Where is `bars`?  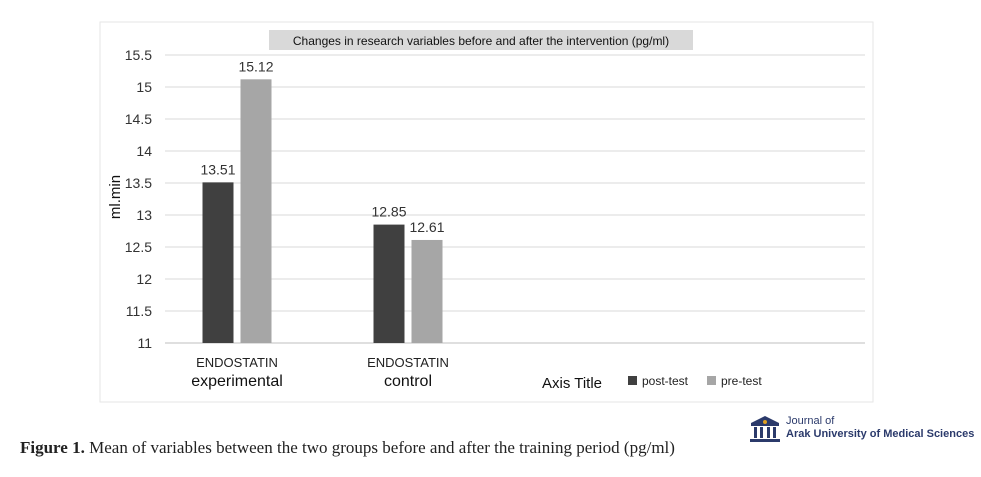 bars is located at coordinates (322, 211).